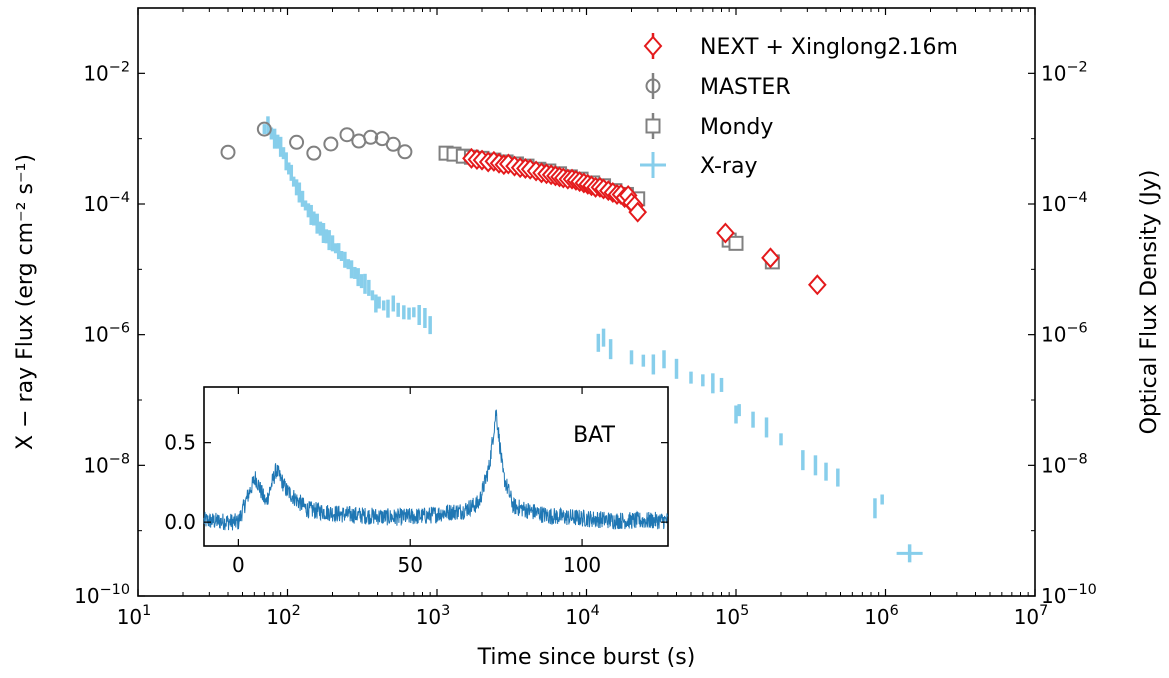  What do you see at coordinates (582, 565) in the screenshot?
I see `inset-x-tick-label: 100` at bounding box center [582, 565].